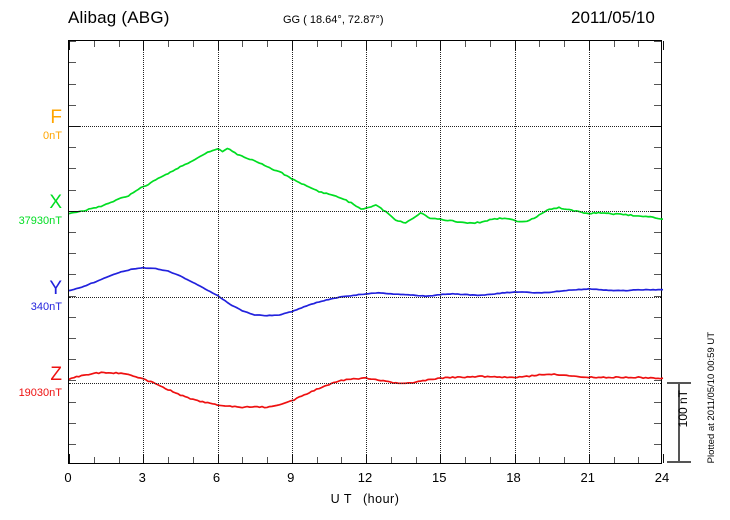 The image size is (730, 520). What do you see at coordinates (55, 288) in the screenshot?
I see `component-symbol: Y` at bounding box center [55, 288].